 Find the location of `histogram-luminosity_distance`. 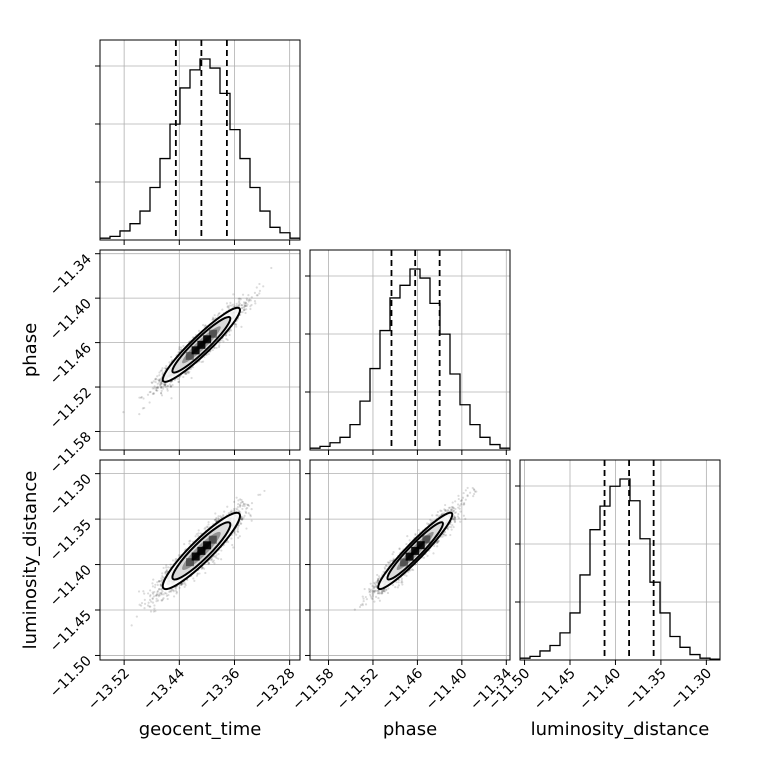

histogram-luminosity_distance is located at coordinates (620, 569).